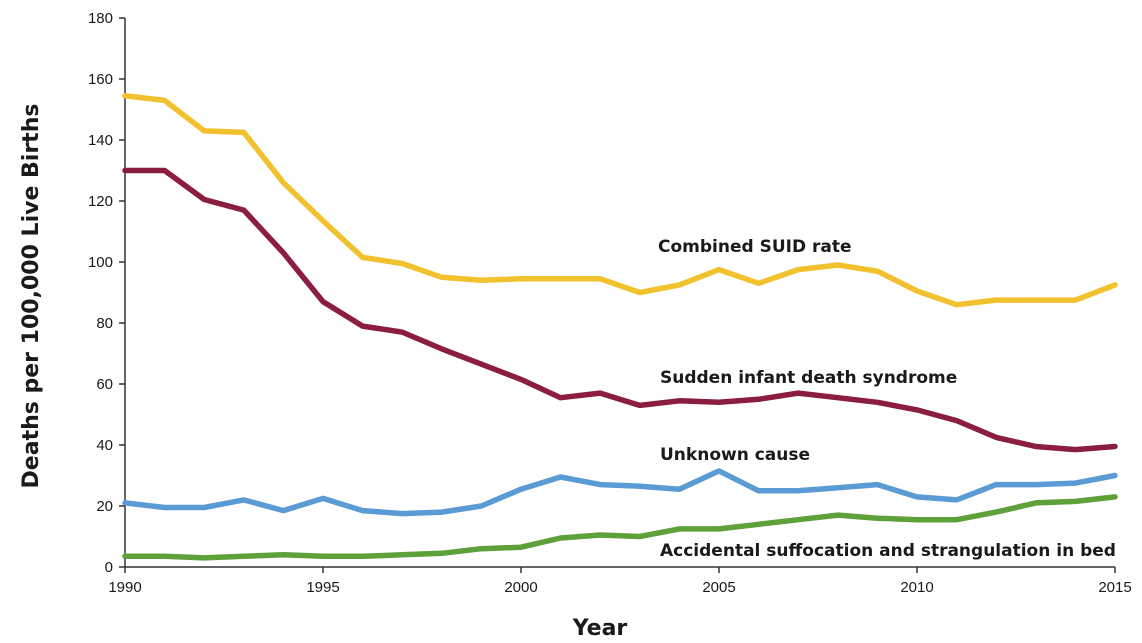 The width and height of the screenshot is (1142, 643). Describe the element at coordinates (124, 587) in the screenshot. I see `x-tick-label: 1990` at that location.